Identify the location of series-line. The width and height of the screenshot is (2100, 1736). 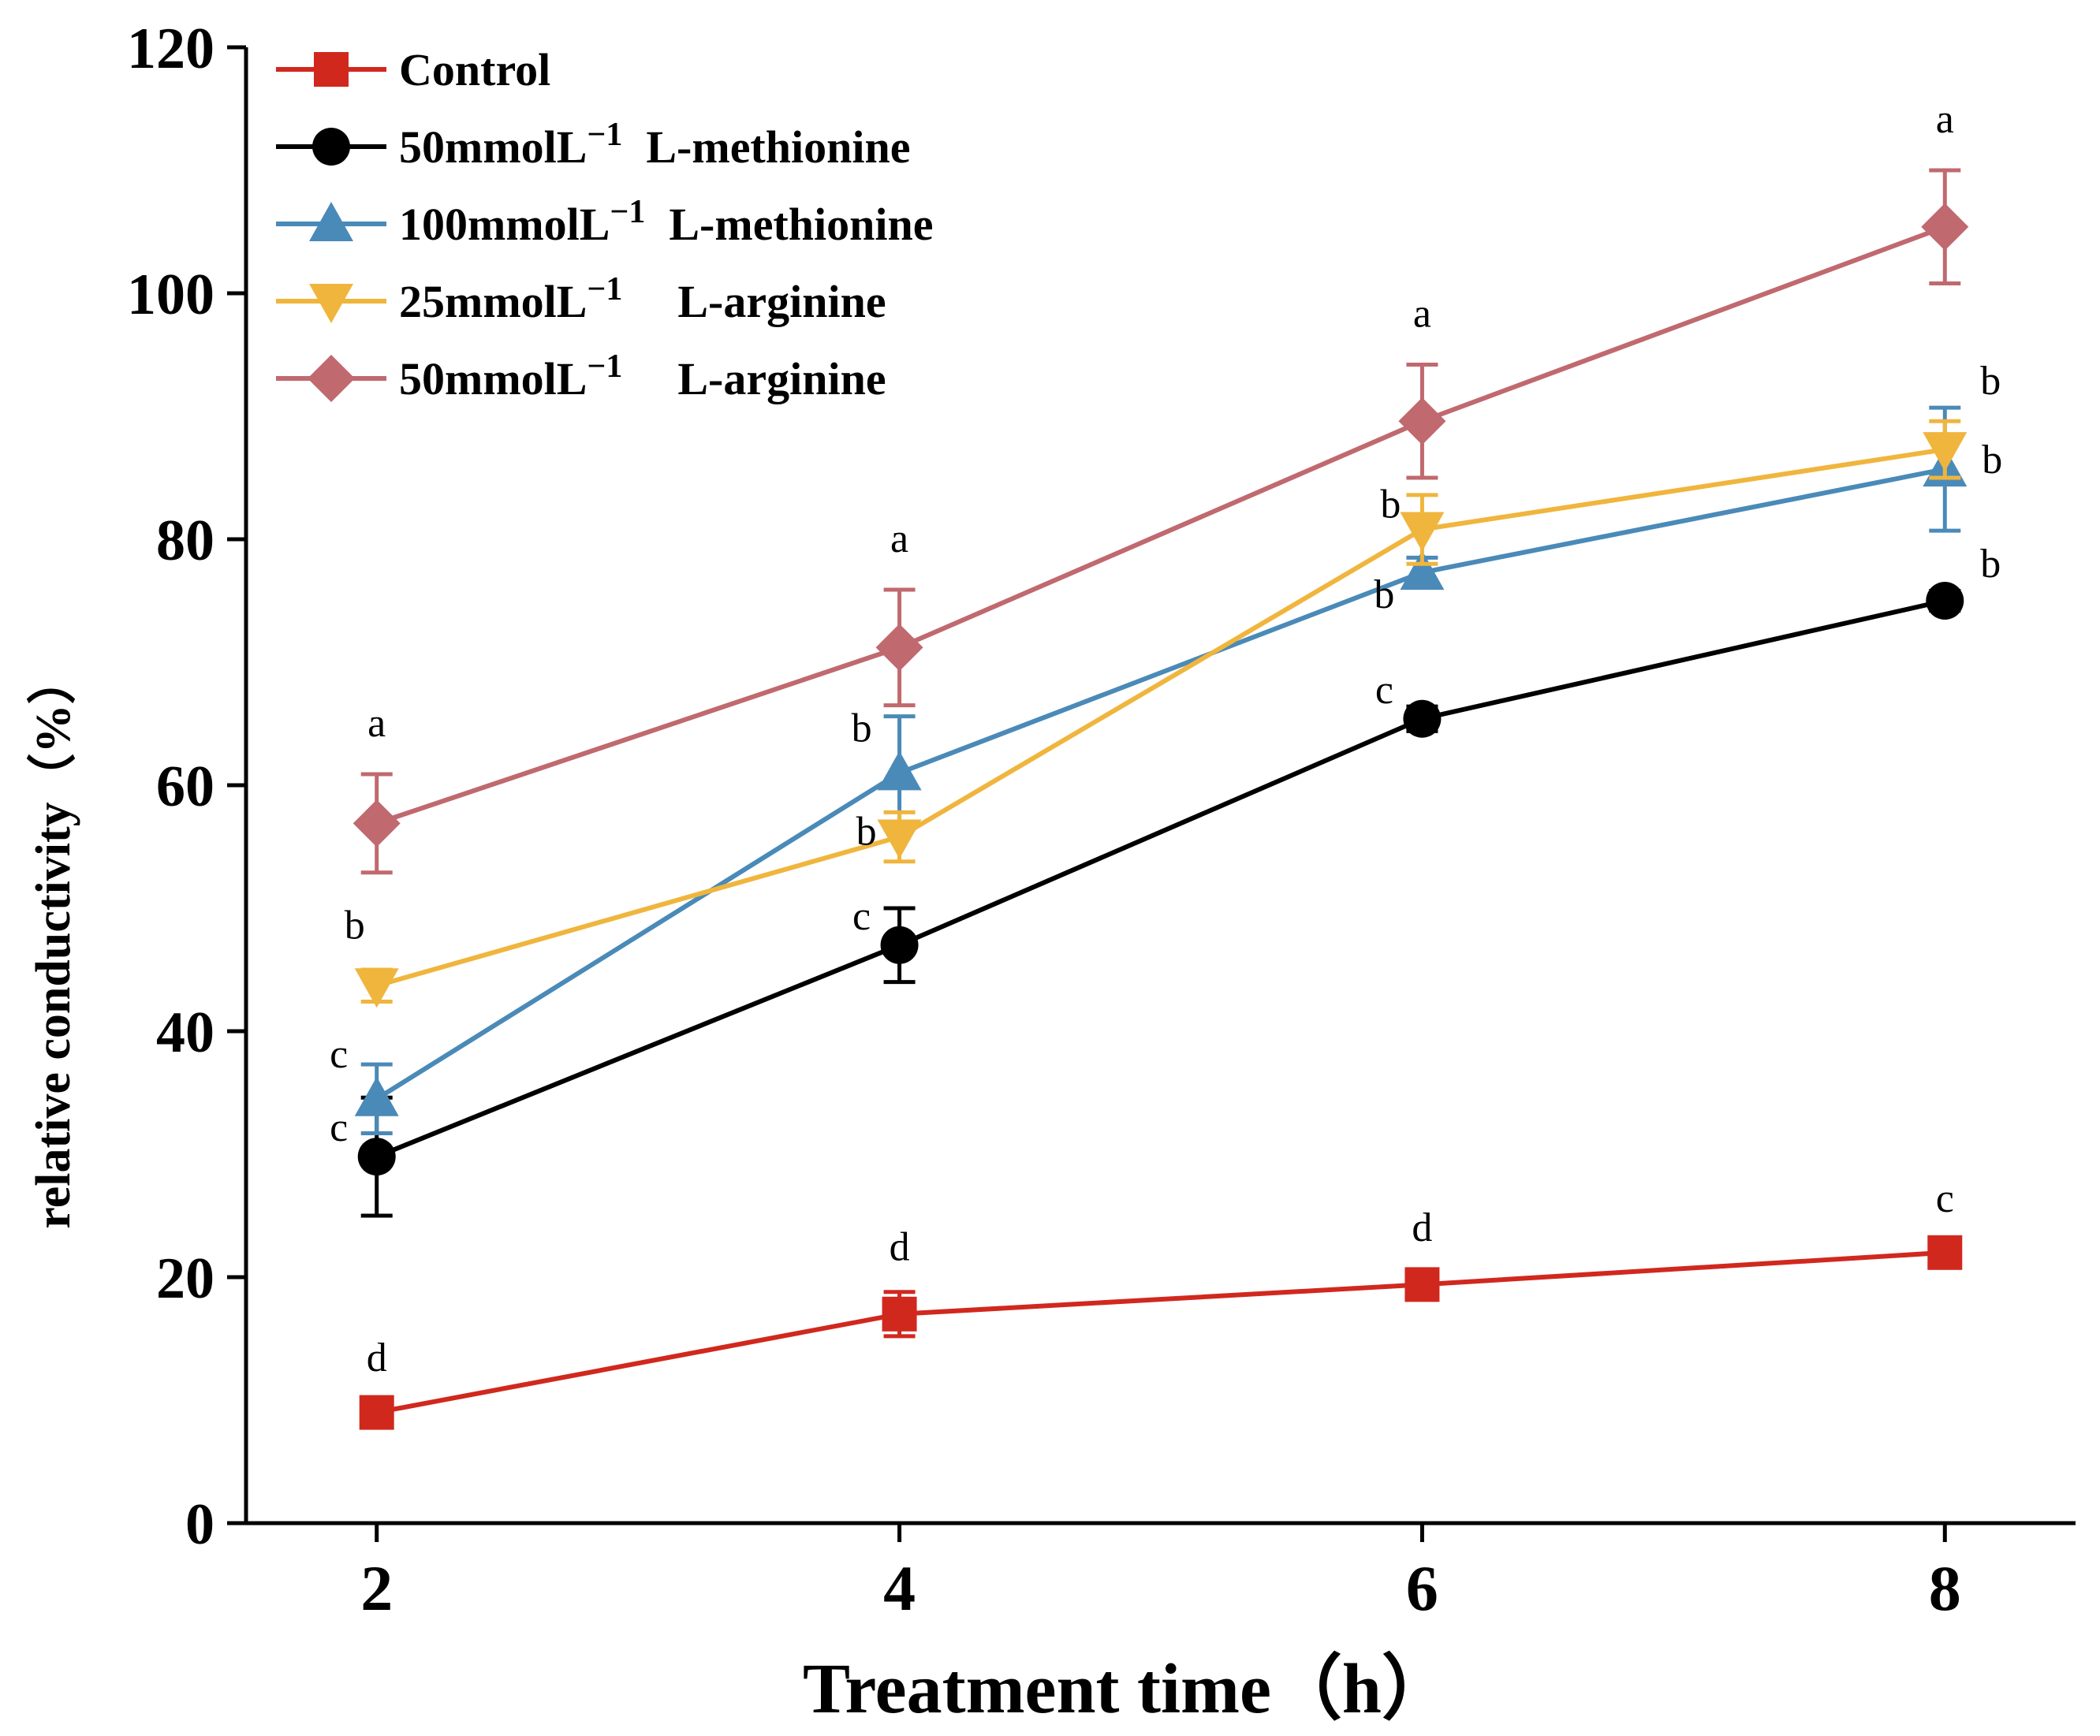
(1160, 1332).